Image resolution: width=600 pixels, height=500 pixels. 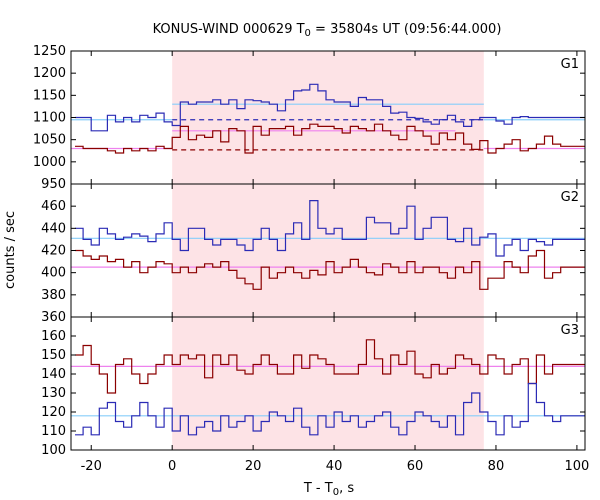 I want to click on y-tick-label: 1150, so click(x=49, y=95).